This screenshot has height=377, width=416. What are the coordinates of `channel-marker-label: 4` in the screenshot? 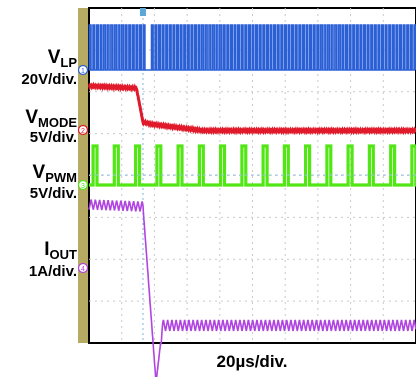 It's located at (83, 269).